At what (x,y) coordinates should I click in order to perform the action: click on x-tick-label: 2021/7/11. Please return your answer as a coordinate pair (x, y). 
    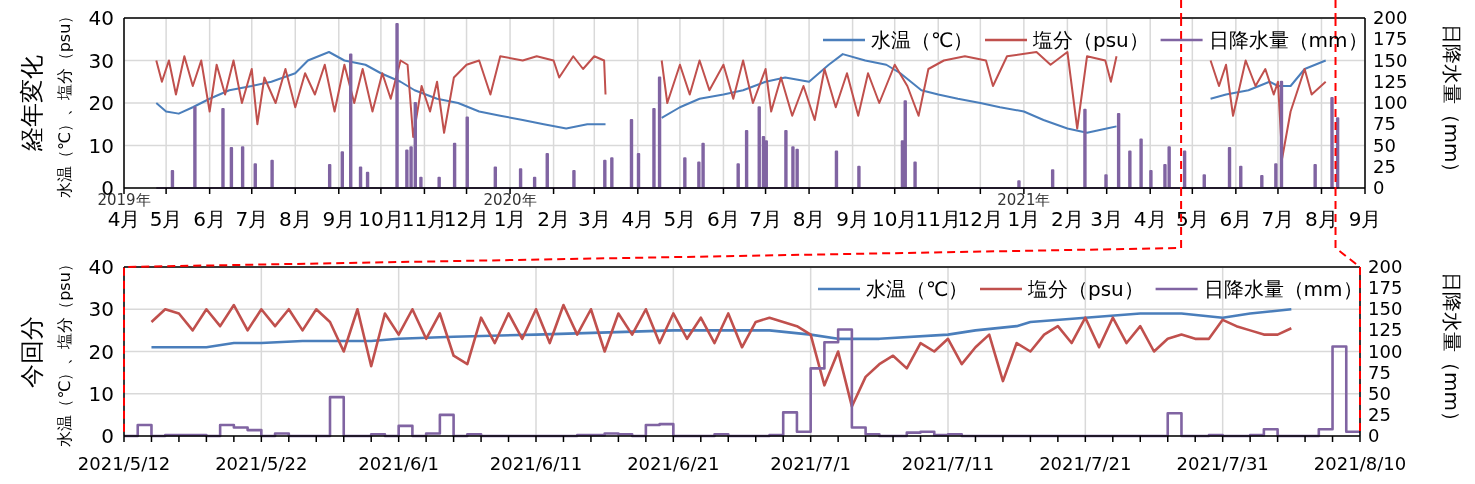
    Looking at the image, I should click on (948, 463).